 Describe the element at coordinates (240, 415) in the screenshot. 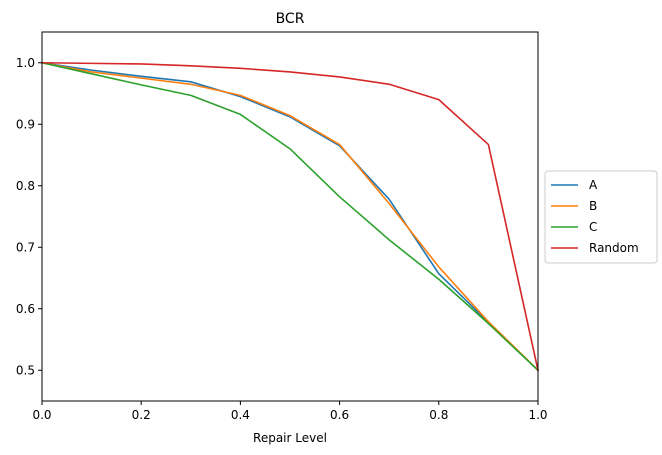

I see `x-tick-label: 0.4` at that location.